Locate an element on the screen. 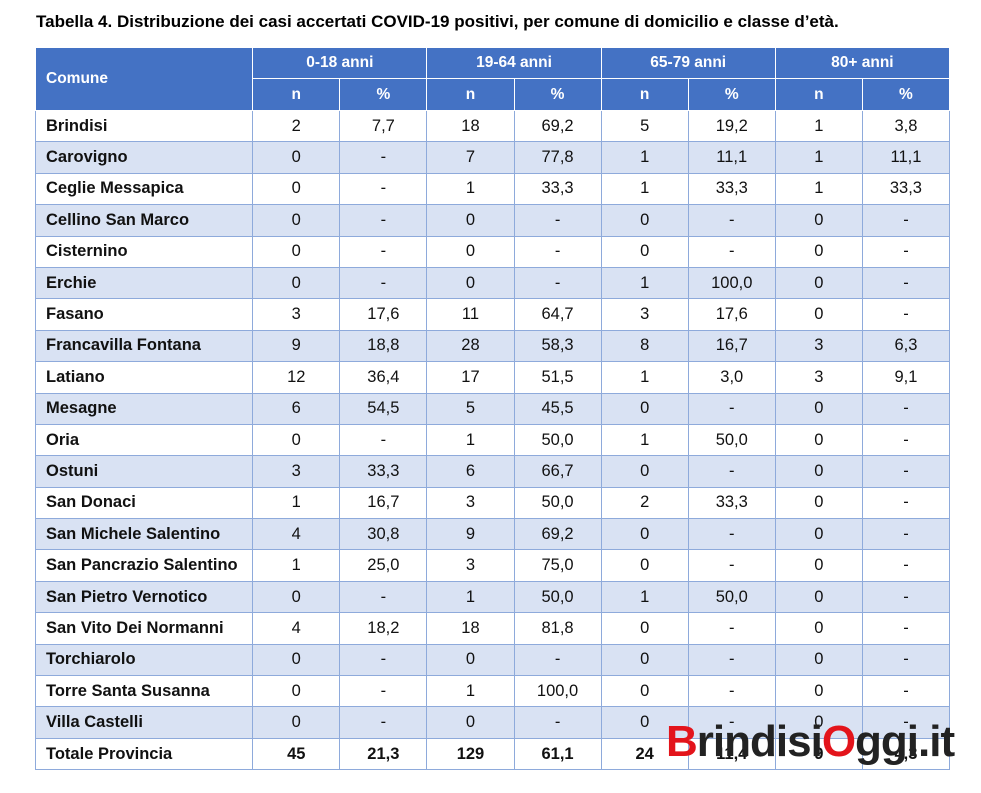 The height and width of the screenshot is (793, 981). watermark-part: O is located at coordinates (838, 741).